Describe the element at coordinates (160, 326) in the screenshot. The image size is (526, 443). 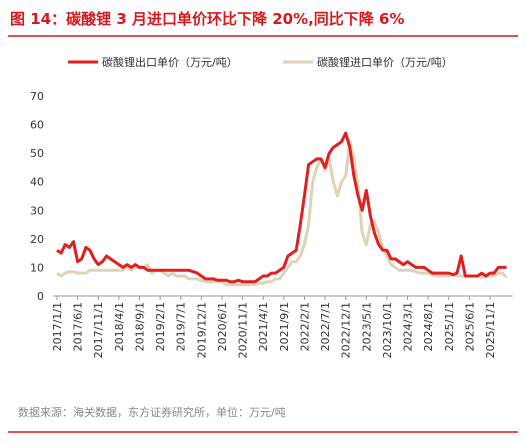
I see `x-tick-label: 2019/2/1` at that location.